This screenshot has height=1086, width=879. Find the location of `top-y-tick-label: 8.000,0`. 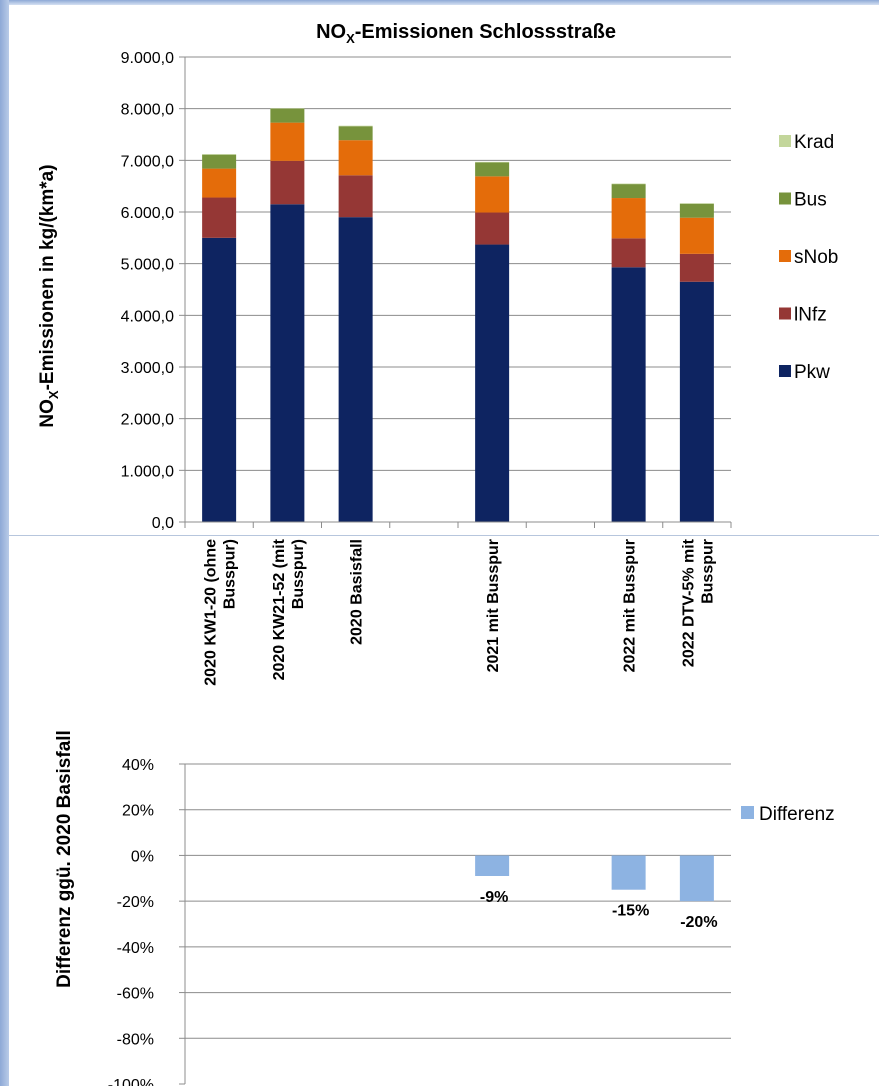

top-y-tick-label: 8.000,0 is located at coordinates (147, 110).